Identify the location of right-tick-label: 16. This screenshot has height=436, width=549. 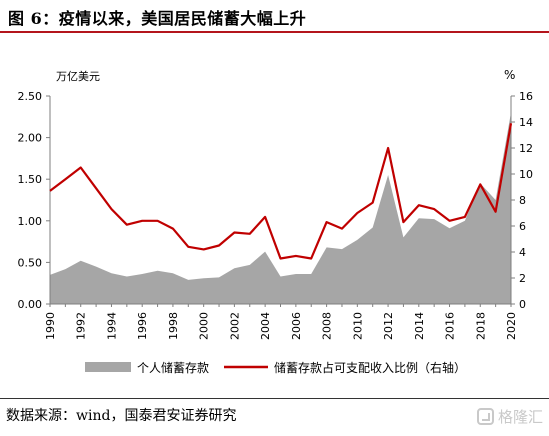
(526, 96).